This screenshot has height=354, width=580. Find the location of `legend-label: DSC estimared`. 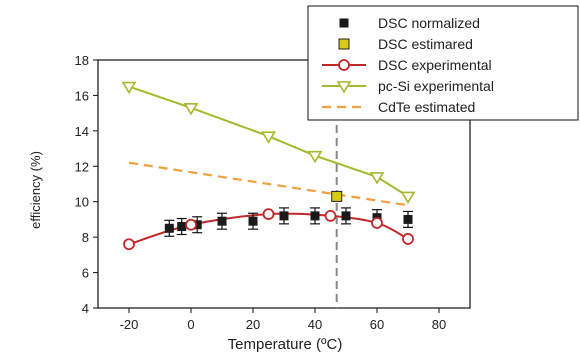

legend-label: DSC estimared is located at coordinates (425, 44).